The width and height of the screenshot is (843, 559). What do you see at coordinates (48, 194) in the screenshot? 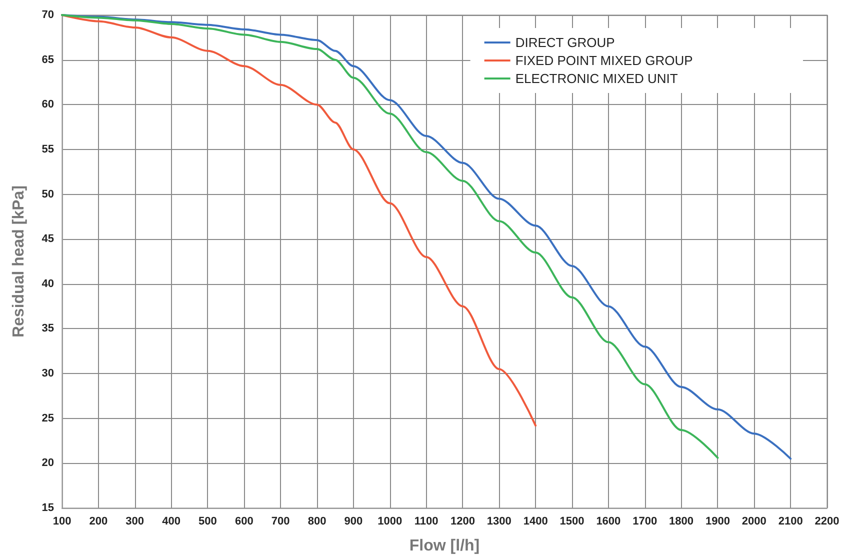
I see `y-tick-label: 50` at bounding box center [48, 194].